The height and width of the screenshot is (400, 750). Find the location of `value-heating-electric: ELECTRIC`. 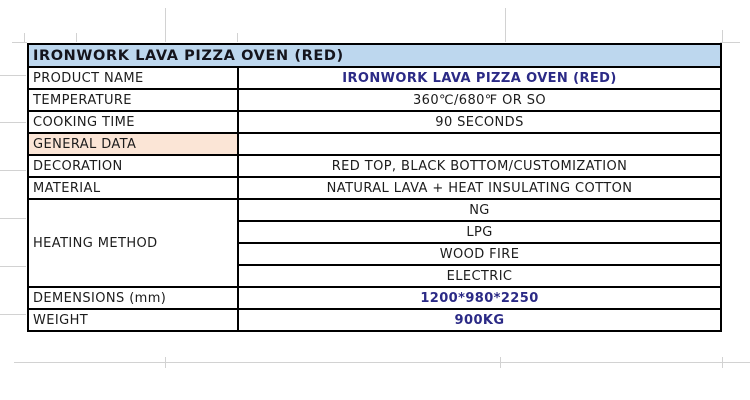

value-heating-electric: ELECTRIC is located at coordinates (479, 276).